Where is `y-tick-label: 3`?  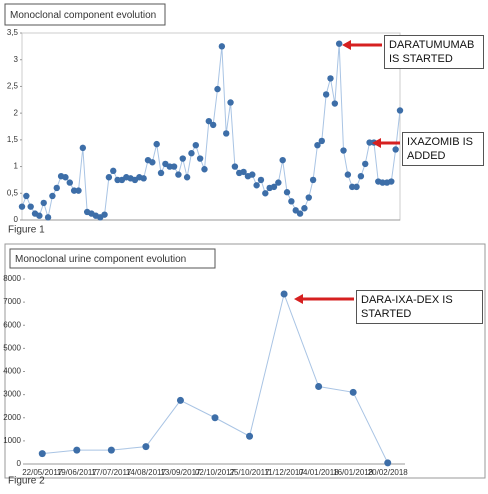 y-tick-label: 3 is located at coordinates (16, 59).